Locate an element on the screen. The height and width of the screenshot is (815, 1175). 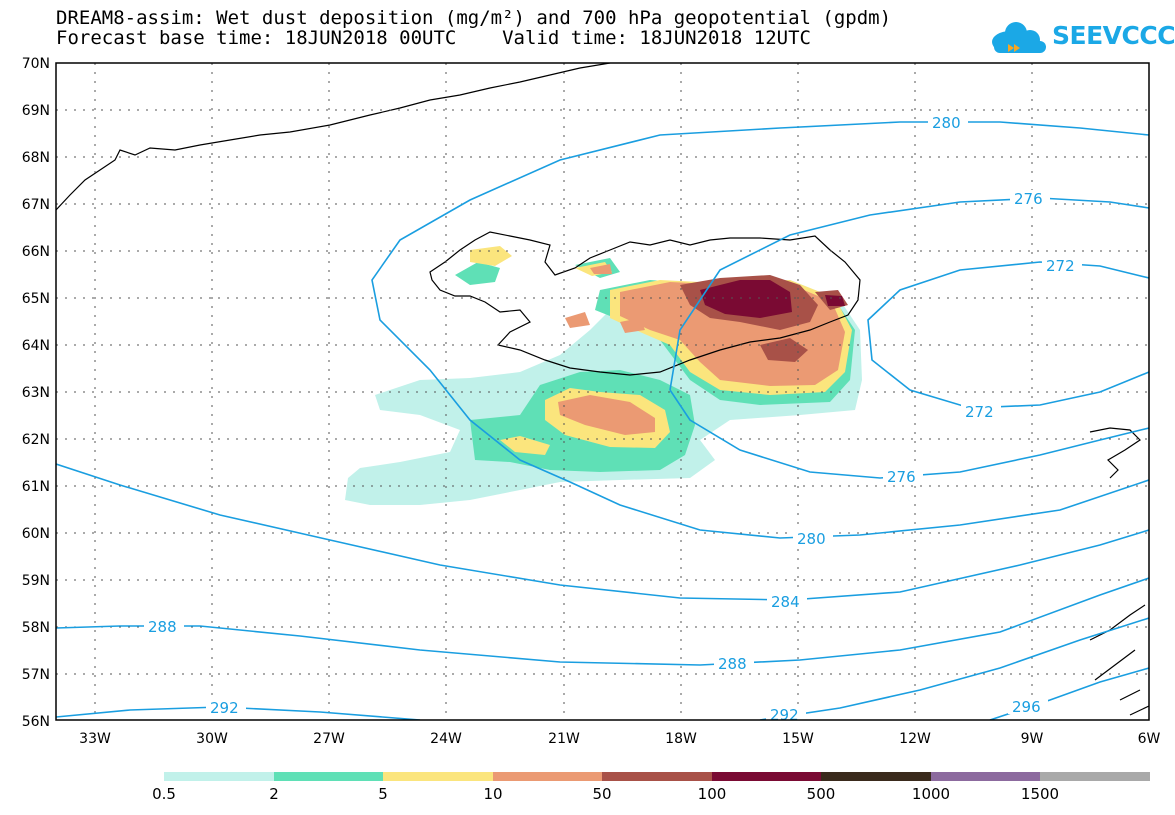
lat-label: 68N is located at coordinates (36, 158).